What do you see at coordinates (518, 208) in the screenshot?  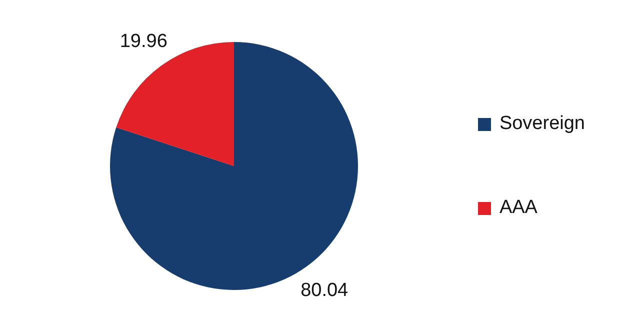 I see `legend-label: AAA` at bounding box center [518, 208].